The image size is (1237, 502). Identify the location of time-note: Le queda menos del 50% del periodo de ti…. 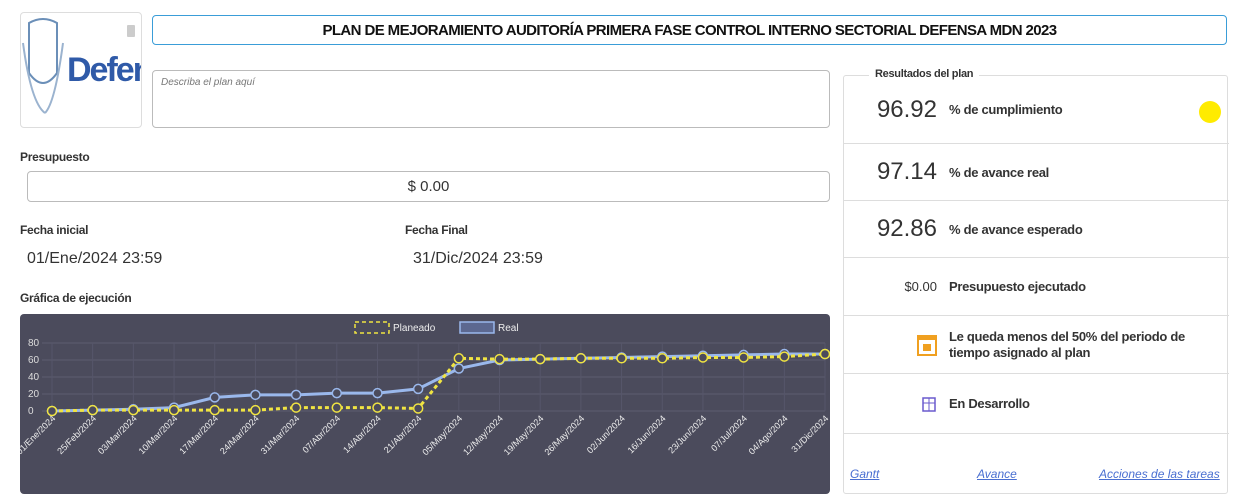
(1067, 344).